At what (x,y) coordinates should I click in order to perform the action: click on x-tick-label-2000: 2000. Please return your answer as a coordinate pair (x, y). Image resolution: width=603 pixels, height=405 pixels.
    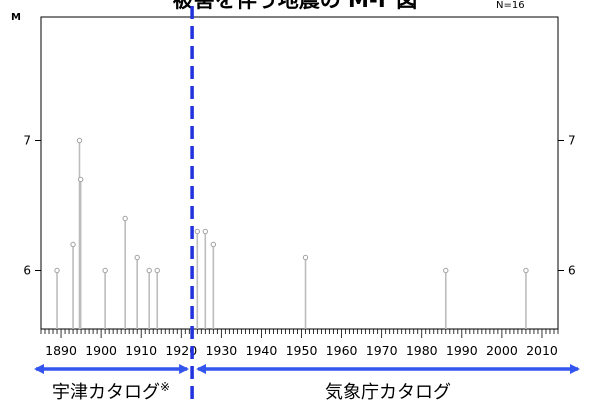
    Looking at the image, I should click on (502, 350).